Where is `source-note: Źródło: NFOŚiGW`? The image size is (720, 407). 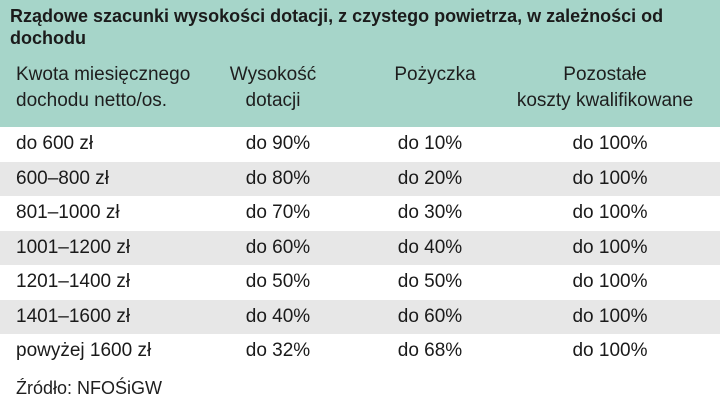
source-note: Źródło: NFOŚiGW is located at coordinates (89, 388).